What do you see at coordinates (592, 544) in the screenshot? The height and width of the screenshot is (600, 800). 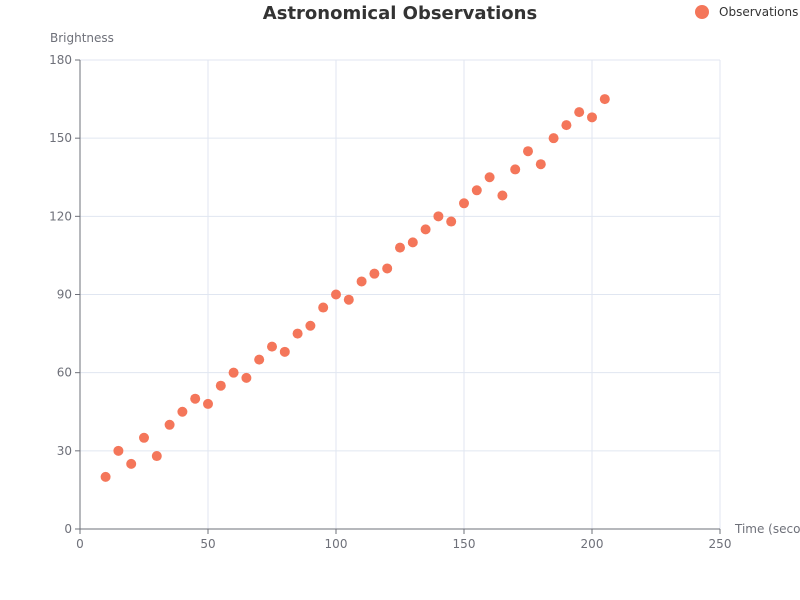 I see `x-tick-label: 200` at bounding box center [592, 544].